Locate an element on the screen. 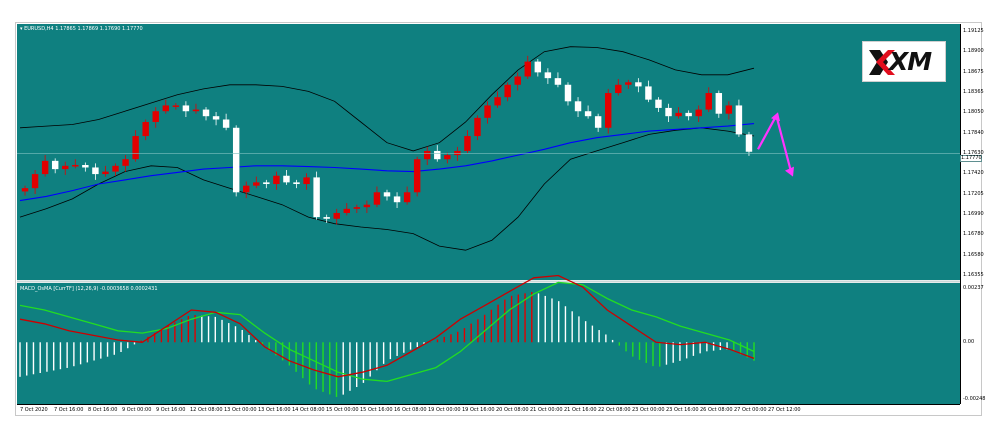 This screenshot has height=441, width=989. indicator-axis-label: 0.00 is located at coordinates (969, 342).